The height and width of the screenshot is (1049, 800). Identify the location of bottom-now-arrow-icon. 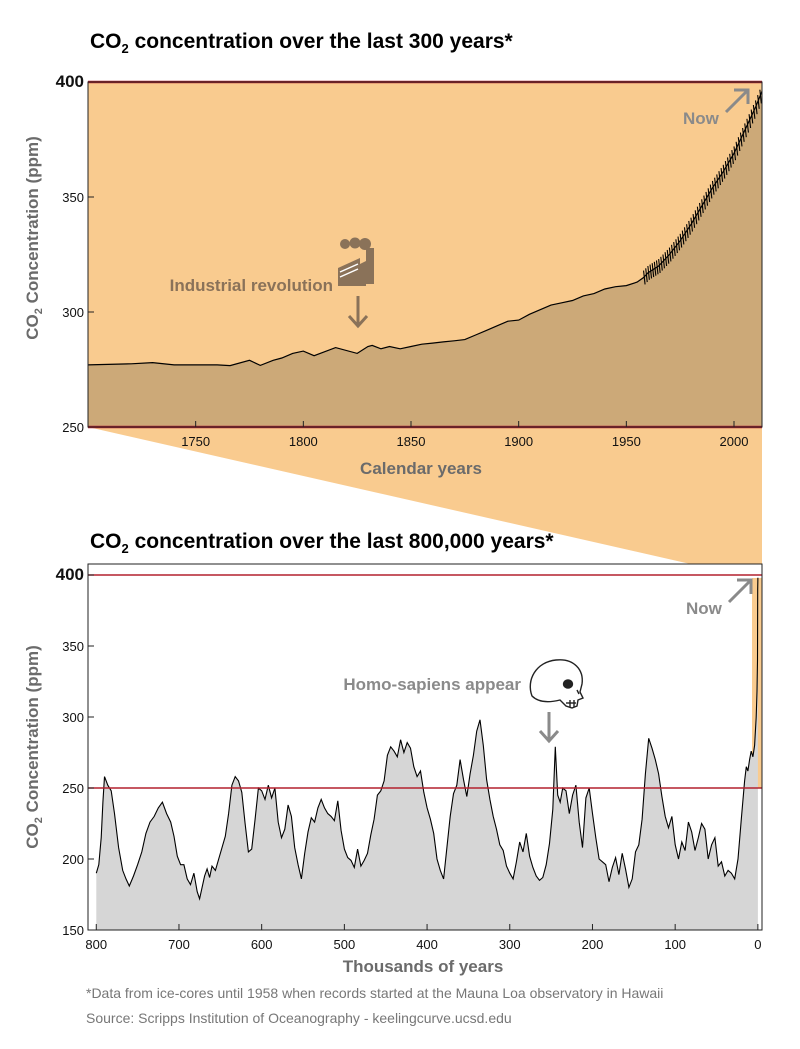
(740, 591).